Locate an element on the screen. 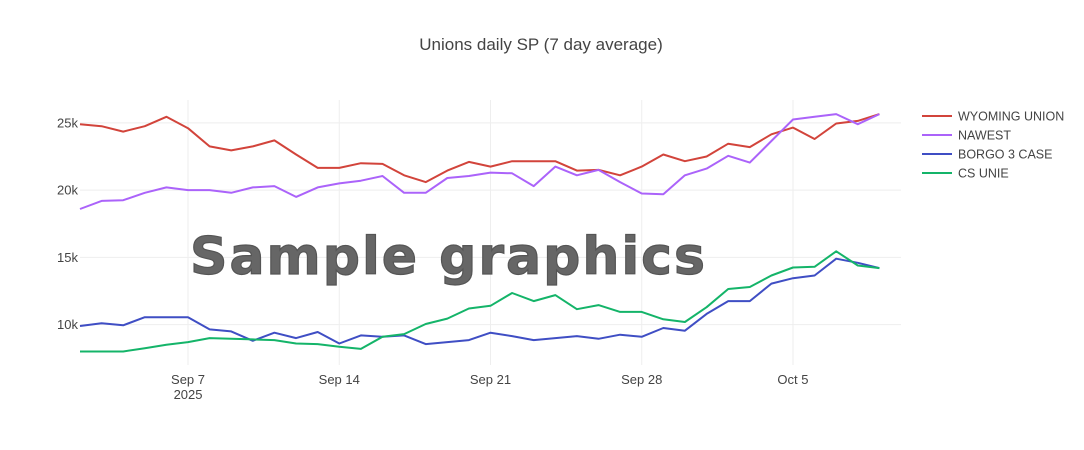 Image resolution: width=1084 pixels, height=450 pixels. legend-item: CS UNIE is located at coordinates (965, 174).